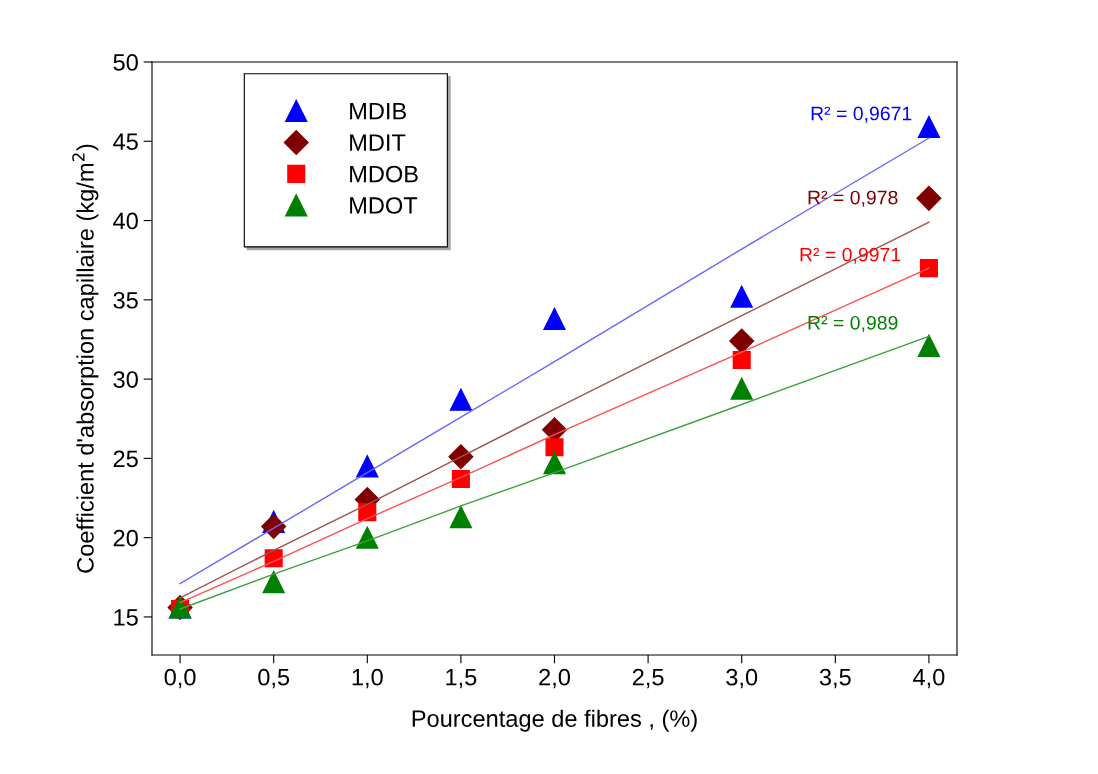 The width and height of the screenshot is (1098, 774). Describe the element at coordinates (742, 678) in the screenshot. I see `x-tick-label: 3,0` at that location.